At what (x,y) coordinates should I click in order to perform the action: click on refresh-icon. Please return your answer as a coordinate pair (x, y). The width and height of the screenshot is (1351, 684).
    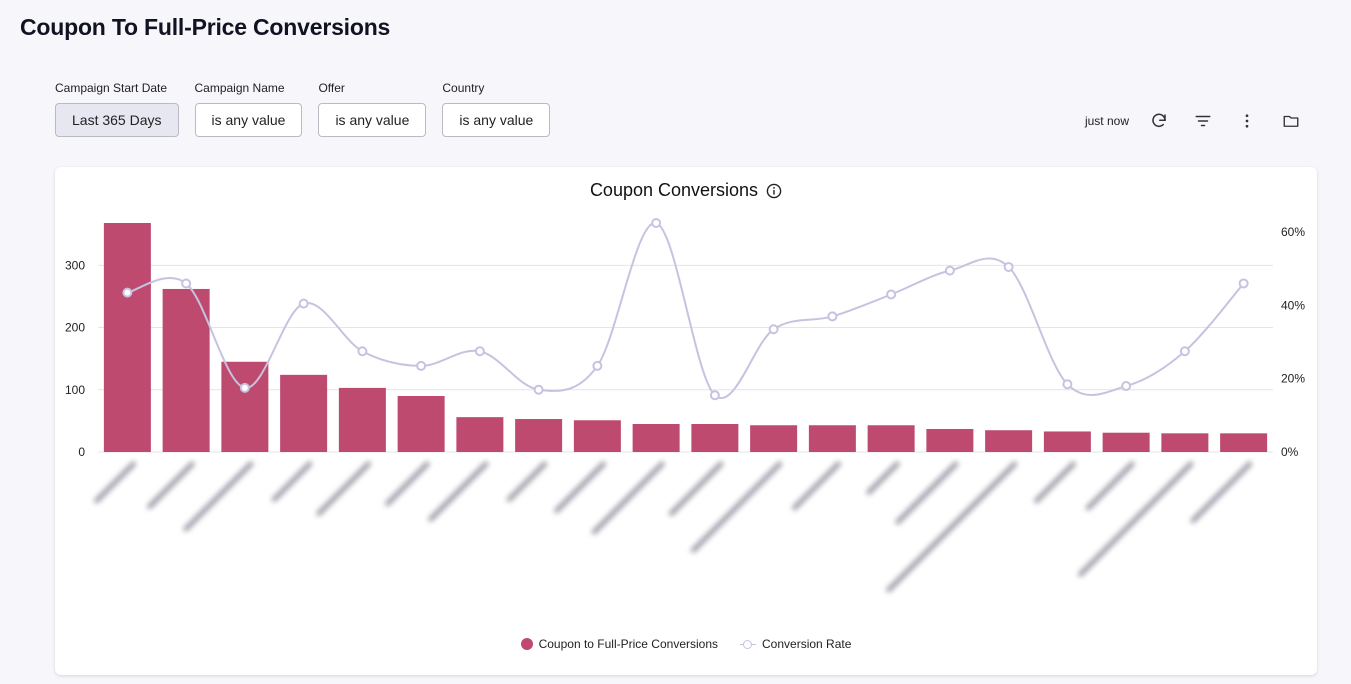
    Looking at the image, I should click on (1159, 120).